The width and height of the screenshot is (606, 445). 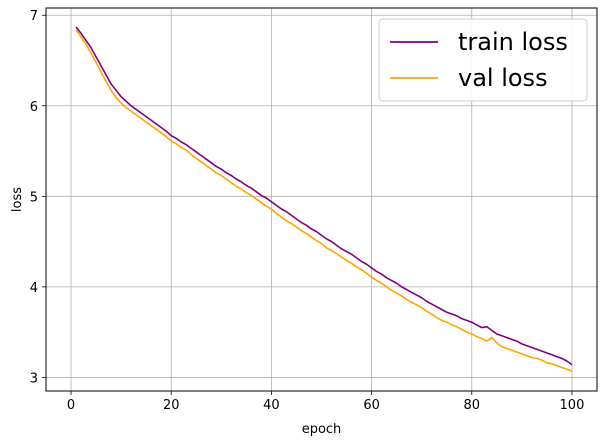 What do you see at coordinates (17, 199) in the screenshot?
I see `y-axis-label: loss` at bounding box center [17, 199].